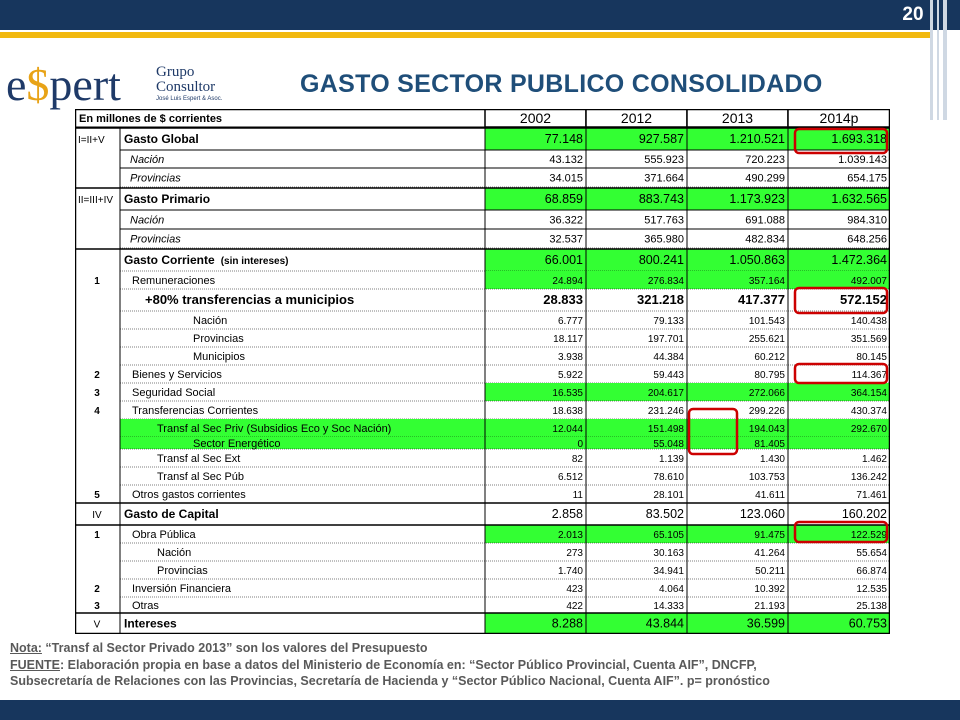 The width and height of the screenshot is (960, 720). What do you see at coordinates (871, 553) in the screenshot?
I see `row-value: 55.654` at bounding box center [871, 553].